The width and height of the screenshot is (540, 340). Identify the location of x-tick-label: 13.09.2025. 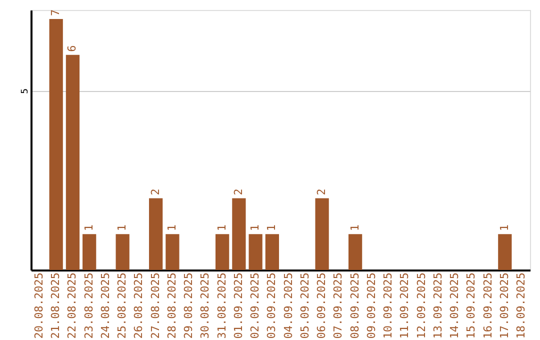
(437, 305).